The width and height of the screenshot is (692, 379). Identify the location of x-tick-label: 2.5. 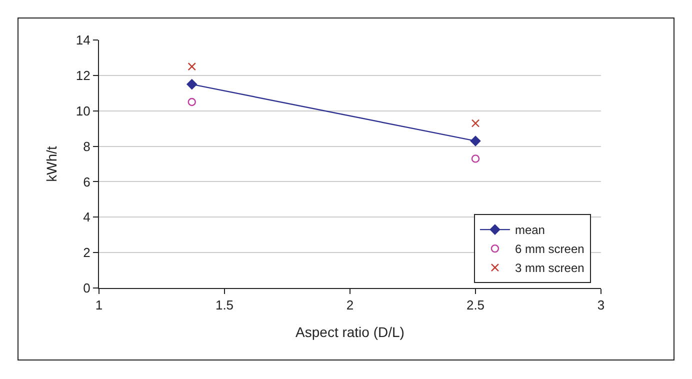
(475, 305).